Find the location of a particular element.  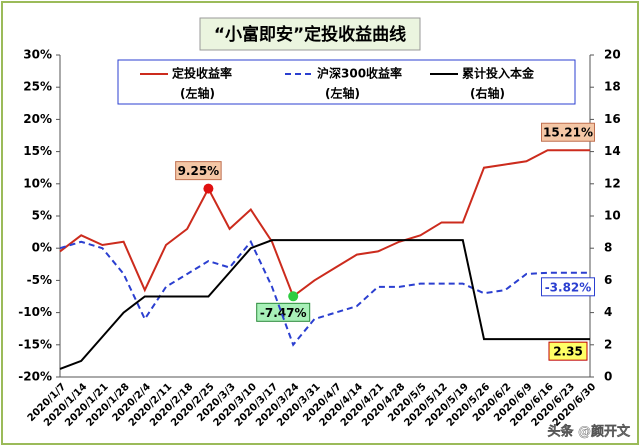

y-tick-label: -10% is located at coordinates (35, 312).